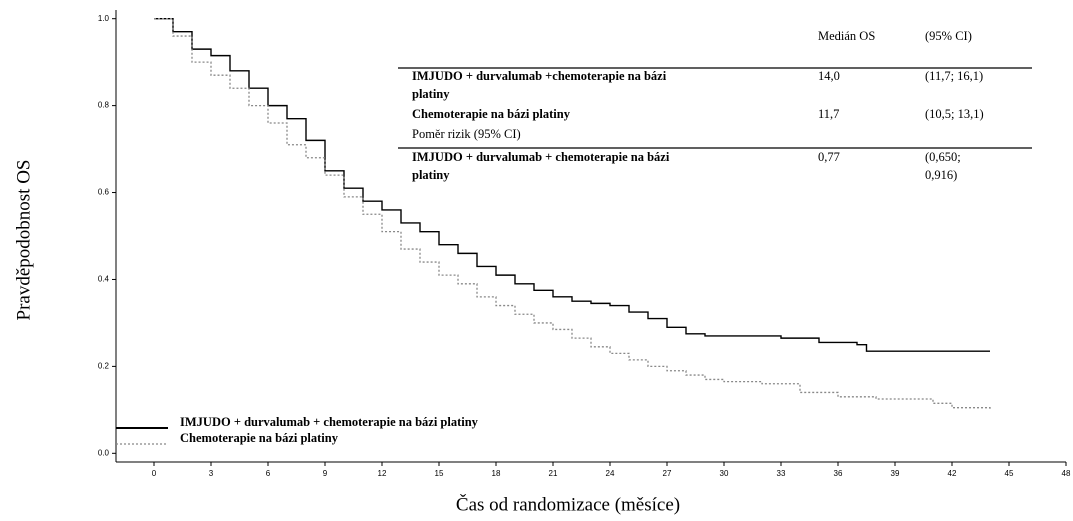 The width and height of the screenshot is (1073, 521). Describe the element at coordinates (952, 473) in the screenshot. I see `x-tick-label: 42` at that location.